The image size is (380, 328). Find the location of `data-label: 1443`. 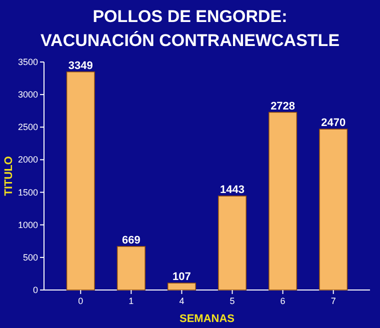

data-label: 1443 is located at coordinates (232, 190).